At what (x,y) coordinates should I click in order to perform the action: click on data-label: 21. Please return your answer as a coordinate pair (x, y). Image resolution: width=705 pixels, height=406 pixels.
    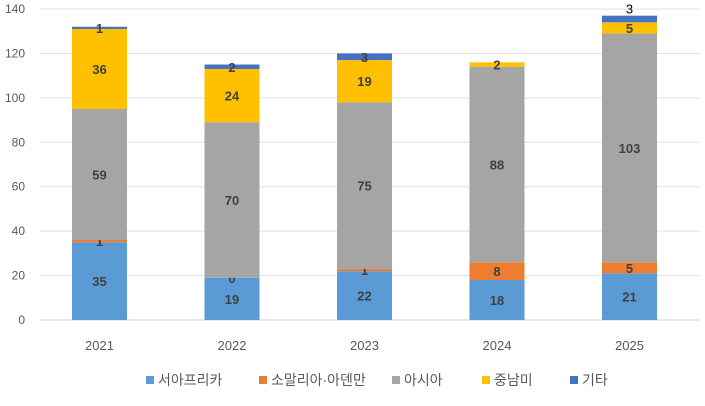
    Looking at the image, I should click on (629, 297).